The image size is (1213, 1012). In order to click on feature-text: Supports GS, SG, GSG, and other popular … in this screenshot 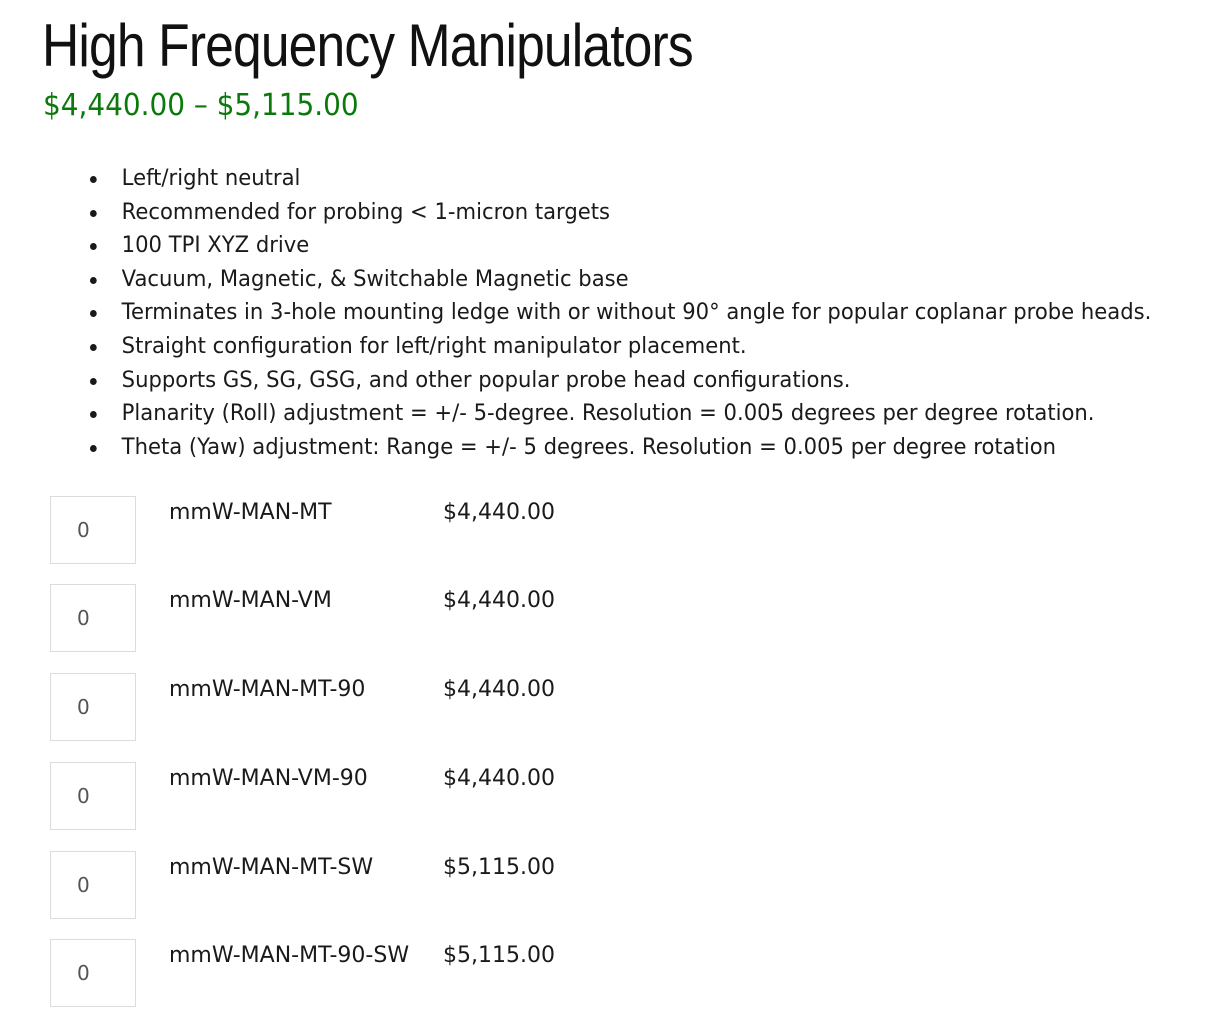, I will do `click(486, 380)`.